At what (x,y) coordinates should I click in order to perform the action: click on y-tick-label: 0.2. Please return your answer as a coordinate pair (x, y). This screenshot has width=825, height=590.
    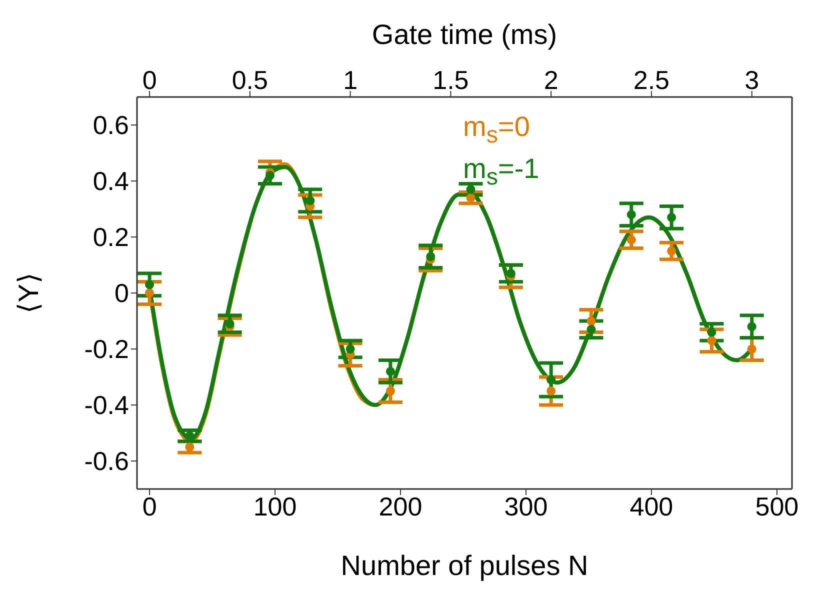
    Looking at the image, I should click on (110, 237).